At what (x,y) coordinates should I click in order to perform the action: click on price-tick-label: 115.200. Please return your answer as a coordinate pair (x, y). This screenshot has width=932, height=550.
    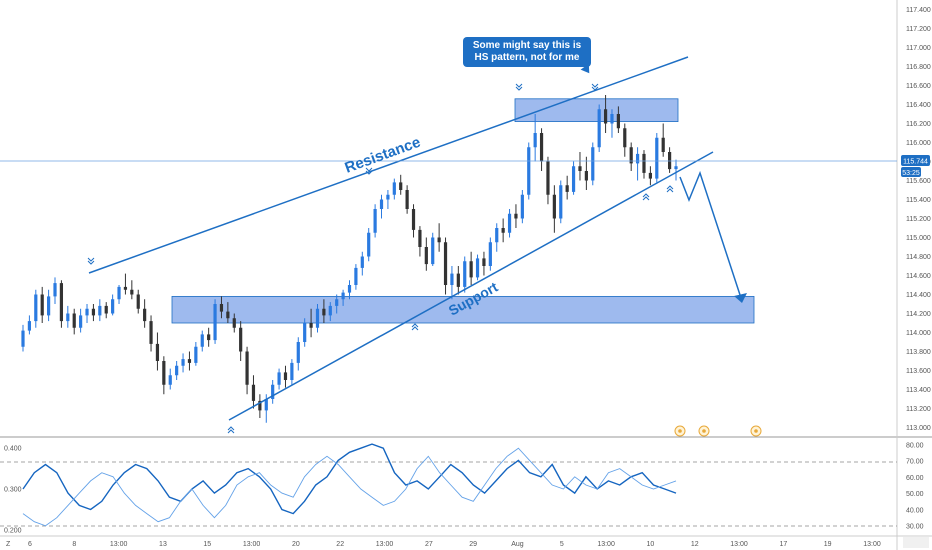
    Looking at the image, I should click on (918, 219).